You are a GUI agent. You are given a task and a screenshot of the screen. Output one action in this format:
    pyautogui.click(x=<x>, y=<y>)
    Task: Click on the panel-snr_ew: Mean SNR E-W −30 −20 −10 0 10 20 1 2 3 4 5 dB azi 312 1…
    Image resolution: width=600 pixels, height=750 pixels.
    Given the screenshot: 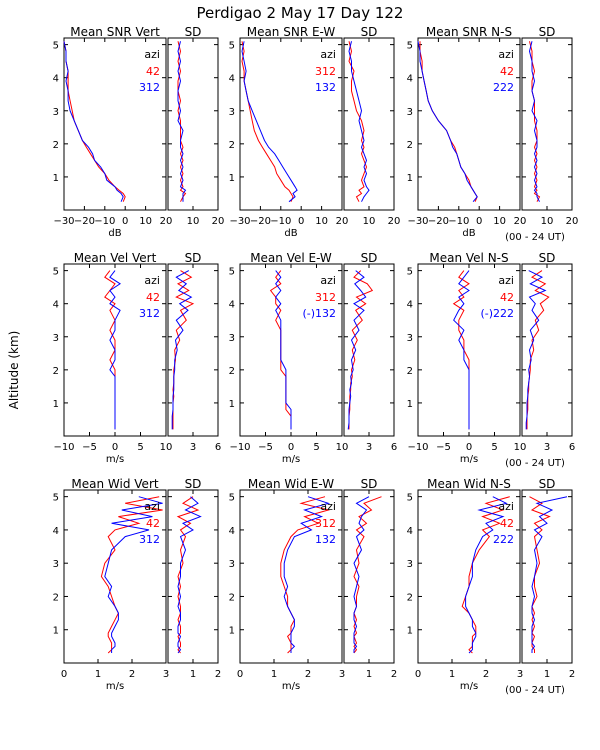 What is the action you would take?
    pyautogui.click(x=289, y=132)
    